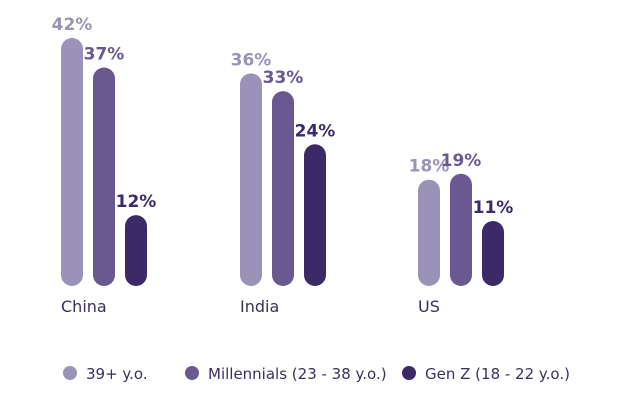 The width and height of the screenshot is (640, 402). I want to click on value-label-india-series-2: 33%, so click(283, 78).